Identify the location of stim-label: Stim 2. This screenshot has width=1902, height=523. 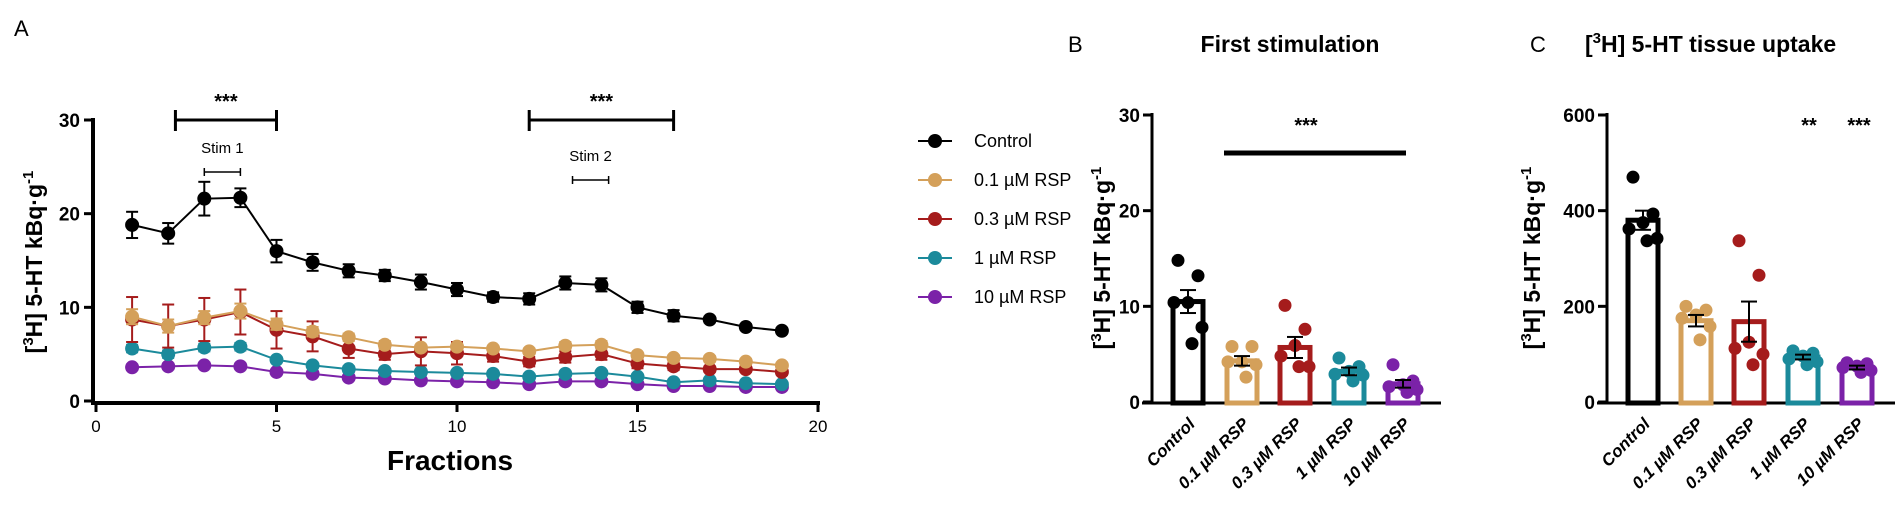
(590, 156).